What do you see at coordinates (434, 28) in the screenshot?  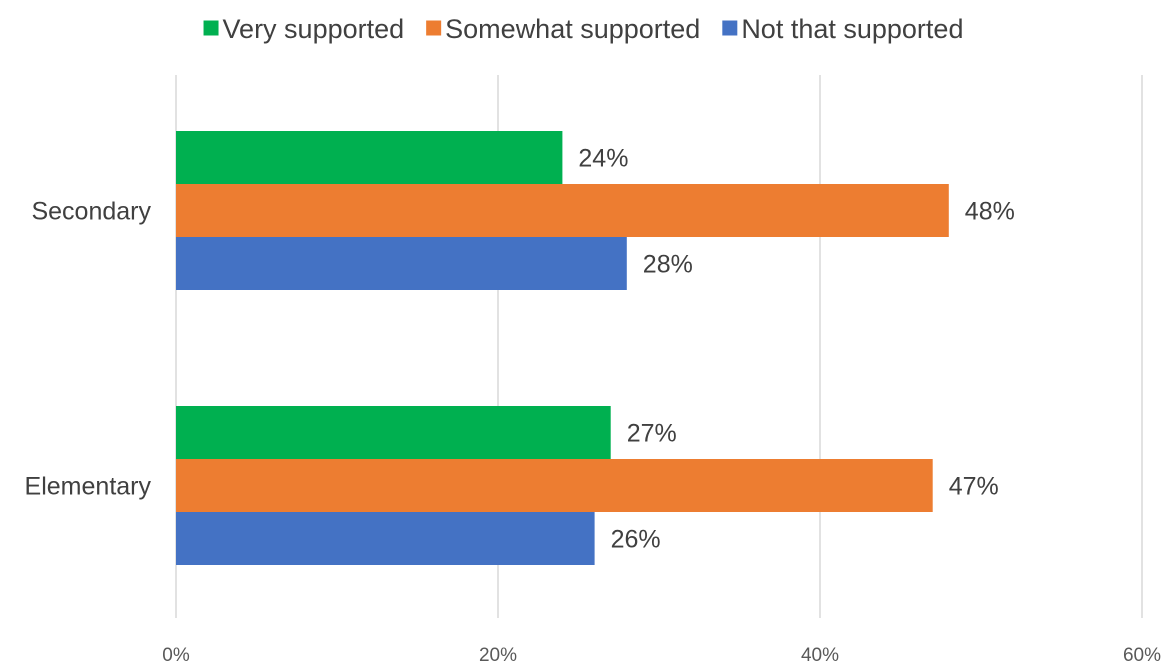 I see `legend-swatch-somewhat-supported` at bounding box center [434, 28].